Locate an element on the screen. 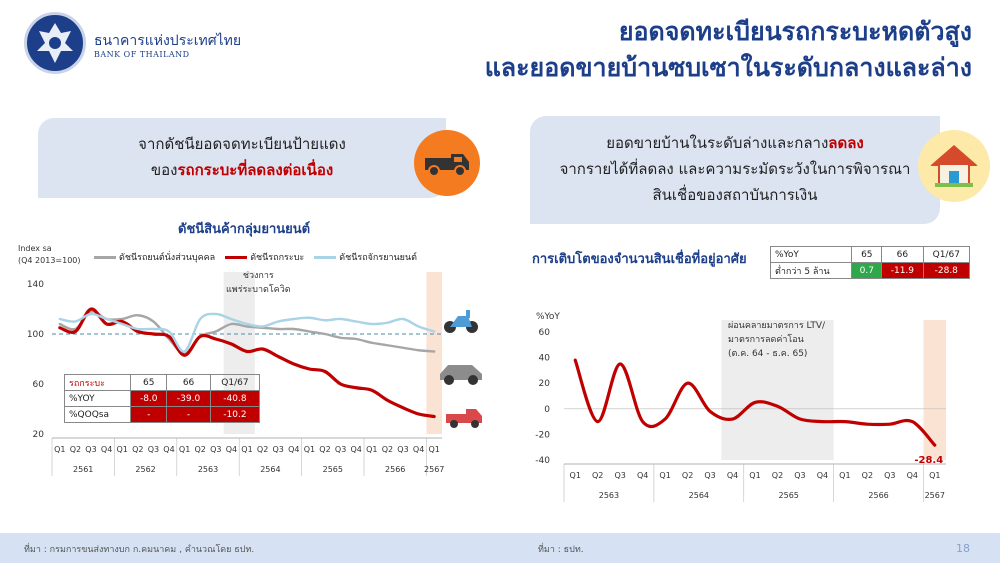 The image size is (1000, 563). right-callout-highlight: ลดลง is located at coordinates (846, 143).